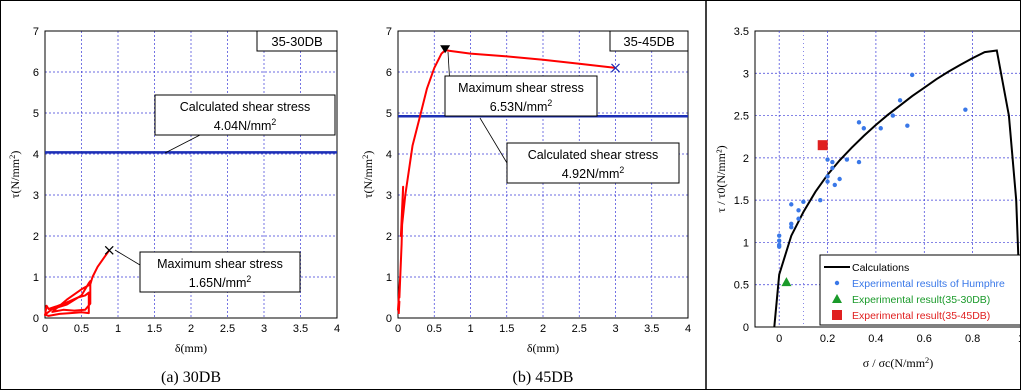 This screenshot has height=390, width=1021. Describe the element at coordinates (837, 315) in the screenshot. I see `legend-swatch-square` at that location.